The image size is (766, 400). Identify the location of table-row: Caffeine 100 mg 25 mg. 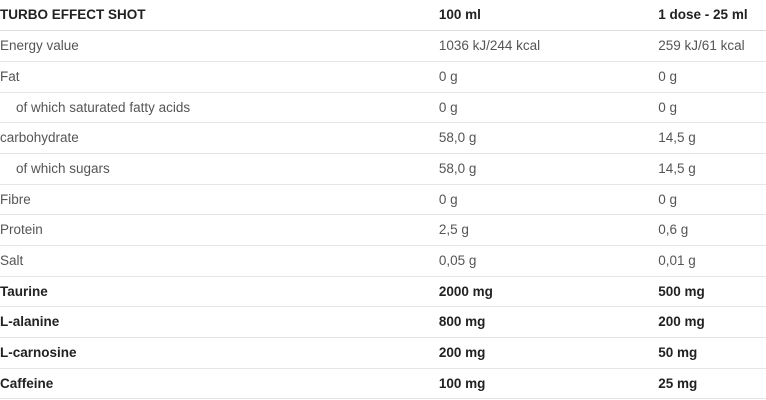
(383, 384).